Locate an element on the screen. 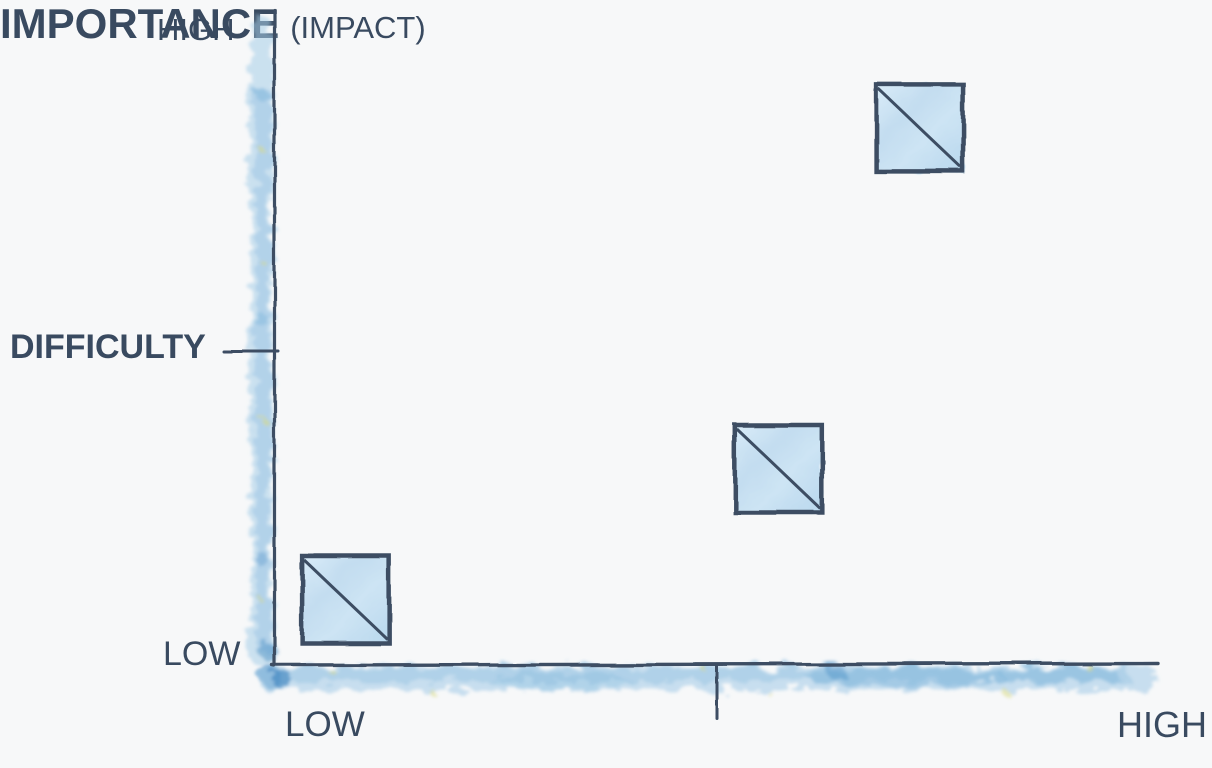 The width and height of the screenshot is (1212, 768). x-axis-wash is located at coordinates (708, 680).